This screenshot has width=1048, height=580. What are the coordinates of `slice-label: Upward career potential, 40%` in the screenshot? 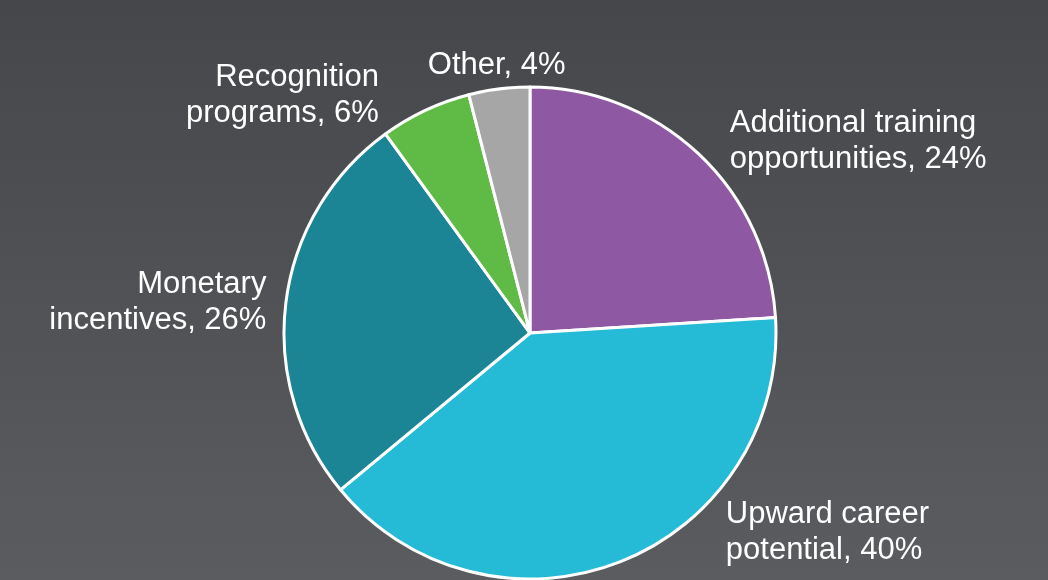 It's located at (827, 530).